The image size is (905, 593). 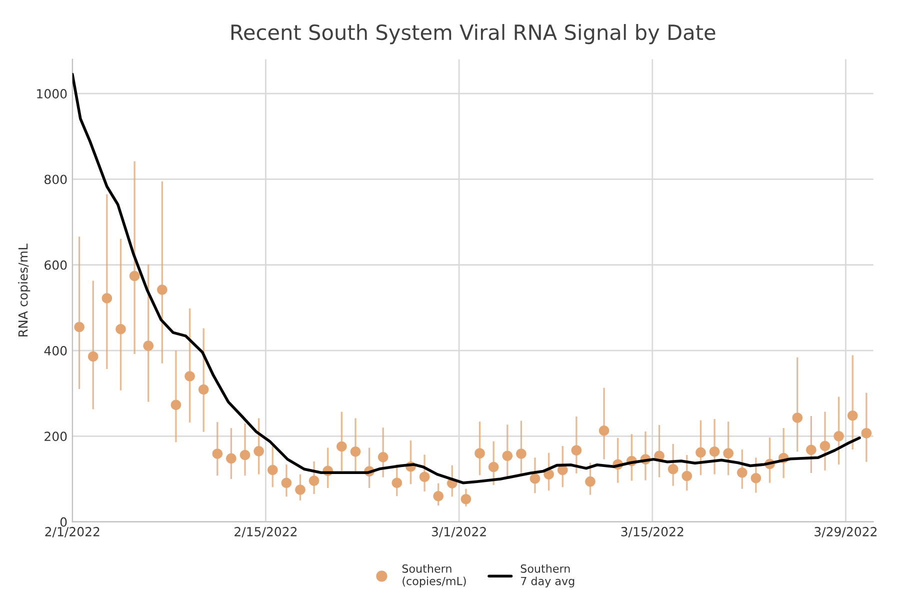 What do you see at coordinates (434, 576) in the screenshot?
I see `legend-label: Southern (copies/mL)` at bounding box center [434, 576].